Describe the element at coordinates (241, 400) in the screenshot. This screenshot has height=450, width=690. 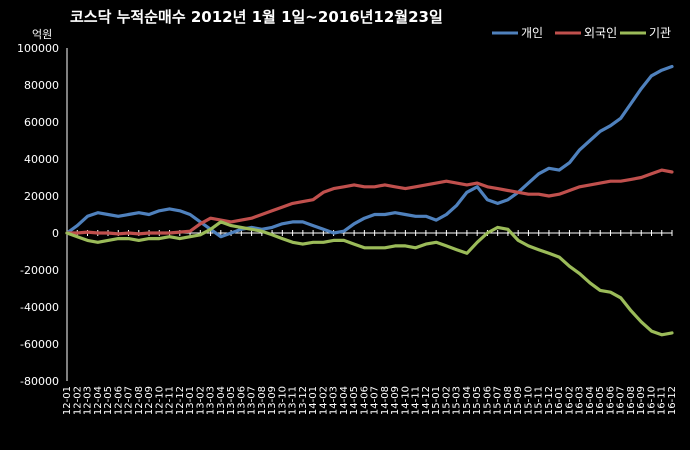
I see `x-tick-label: 13-06` at that location.